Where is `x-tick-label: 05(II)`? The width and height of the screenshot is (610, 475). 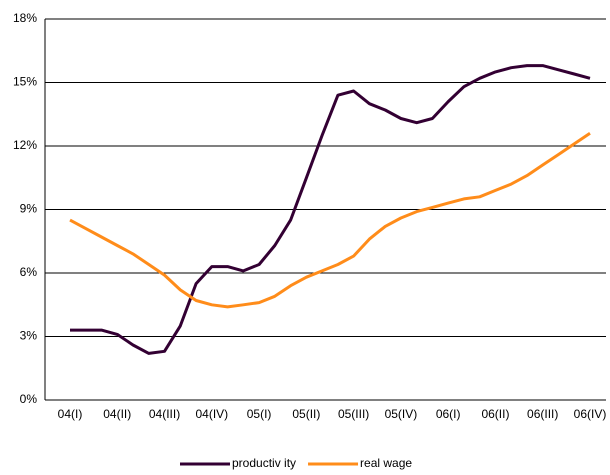 x-tick-label: 05(II) is located at coordinates (306, 414).